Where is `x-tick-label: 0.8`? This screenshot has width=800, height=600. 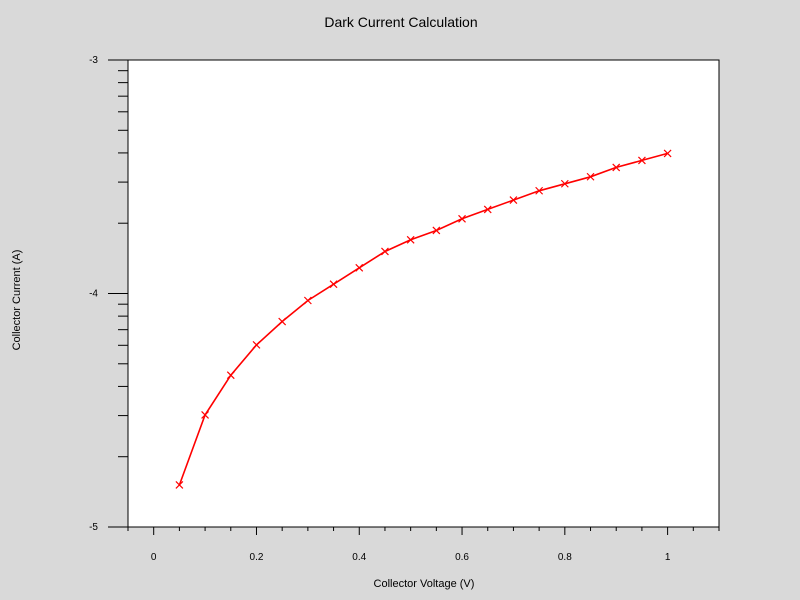 x-tick-label: 0.8 is located at coordinates (565, 557).